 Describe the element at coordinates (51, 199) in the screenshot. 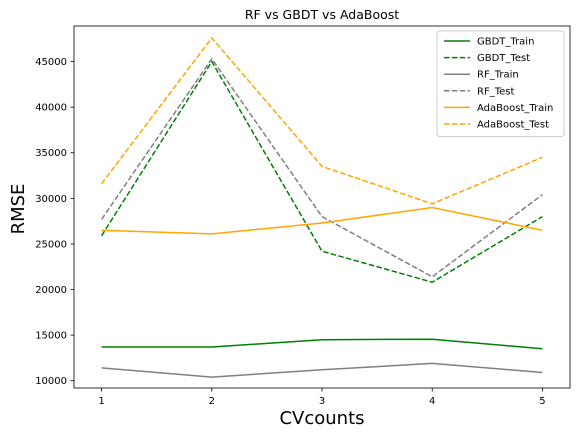

I see `y-tick-label: 30000` at that location.